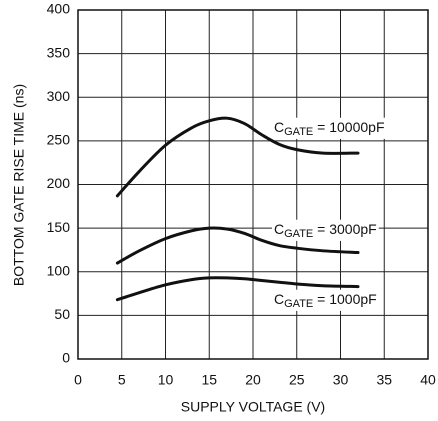  What do you see at coordinates (59, 52) in the screenshot?
I see `y-tick-label: 350` at bounding box center [59, 52].